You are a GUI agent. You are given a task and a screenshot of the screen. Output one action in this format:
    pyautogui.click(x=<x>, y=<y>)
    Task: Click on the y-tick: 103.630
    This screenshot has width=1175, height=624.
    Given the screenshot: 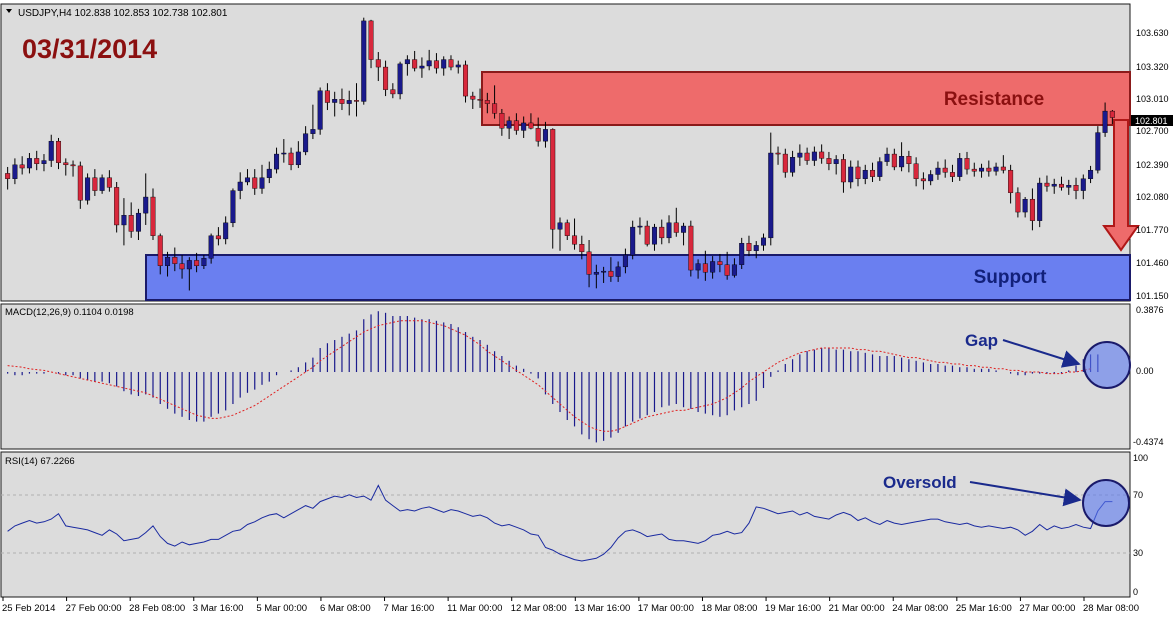 What is the action you would take?
    pyautogui.click(x=1152, y=33)
    